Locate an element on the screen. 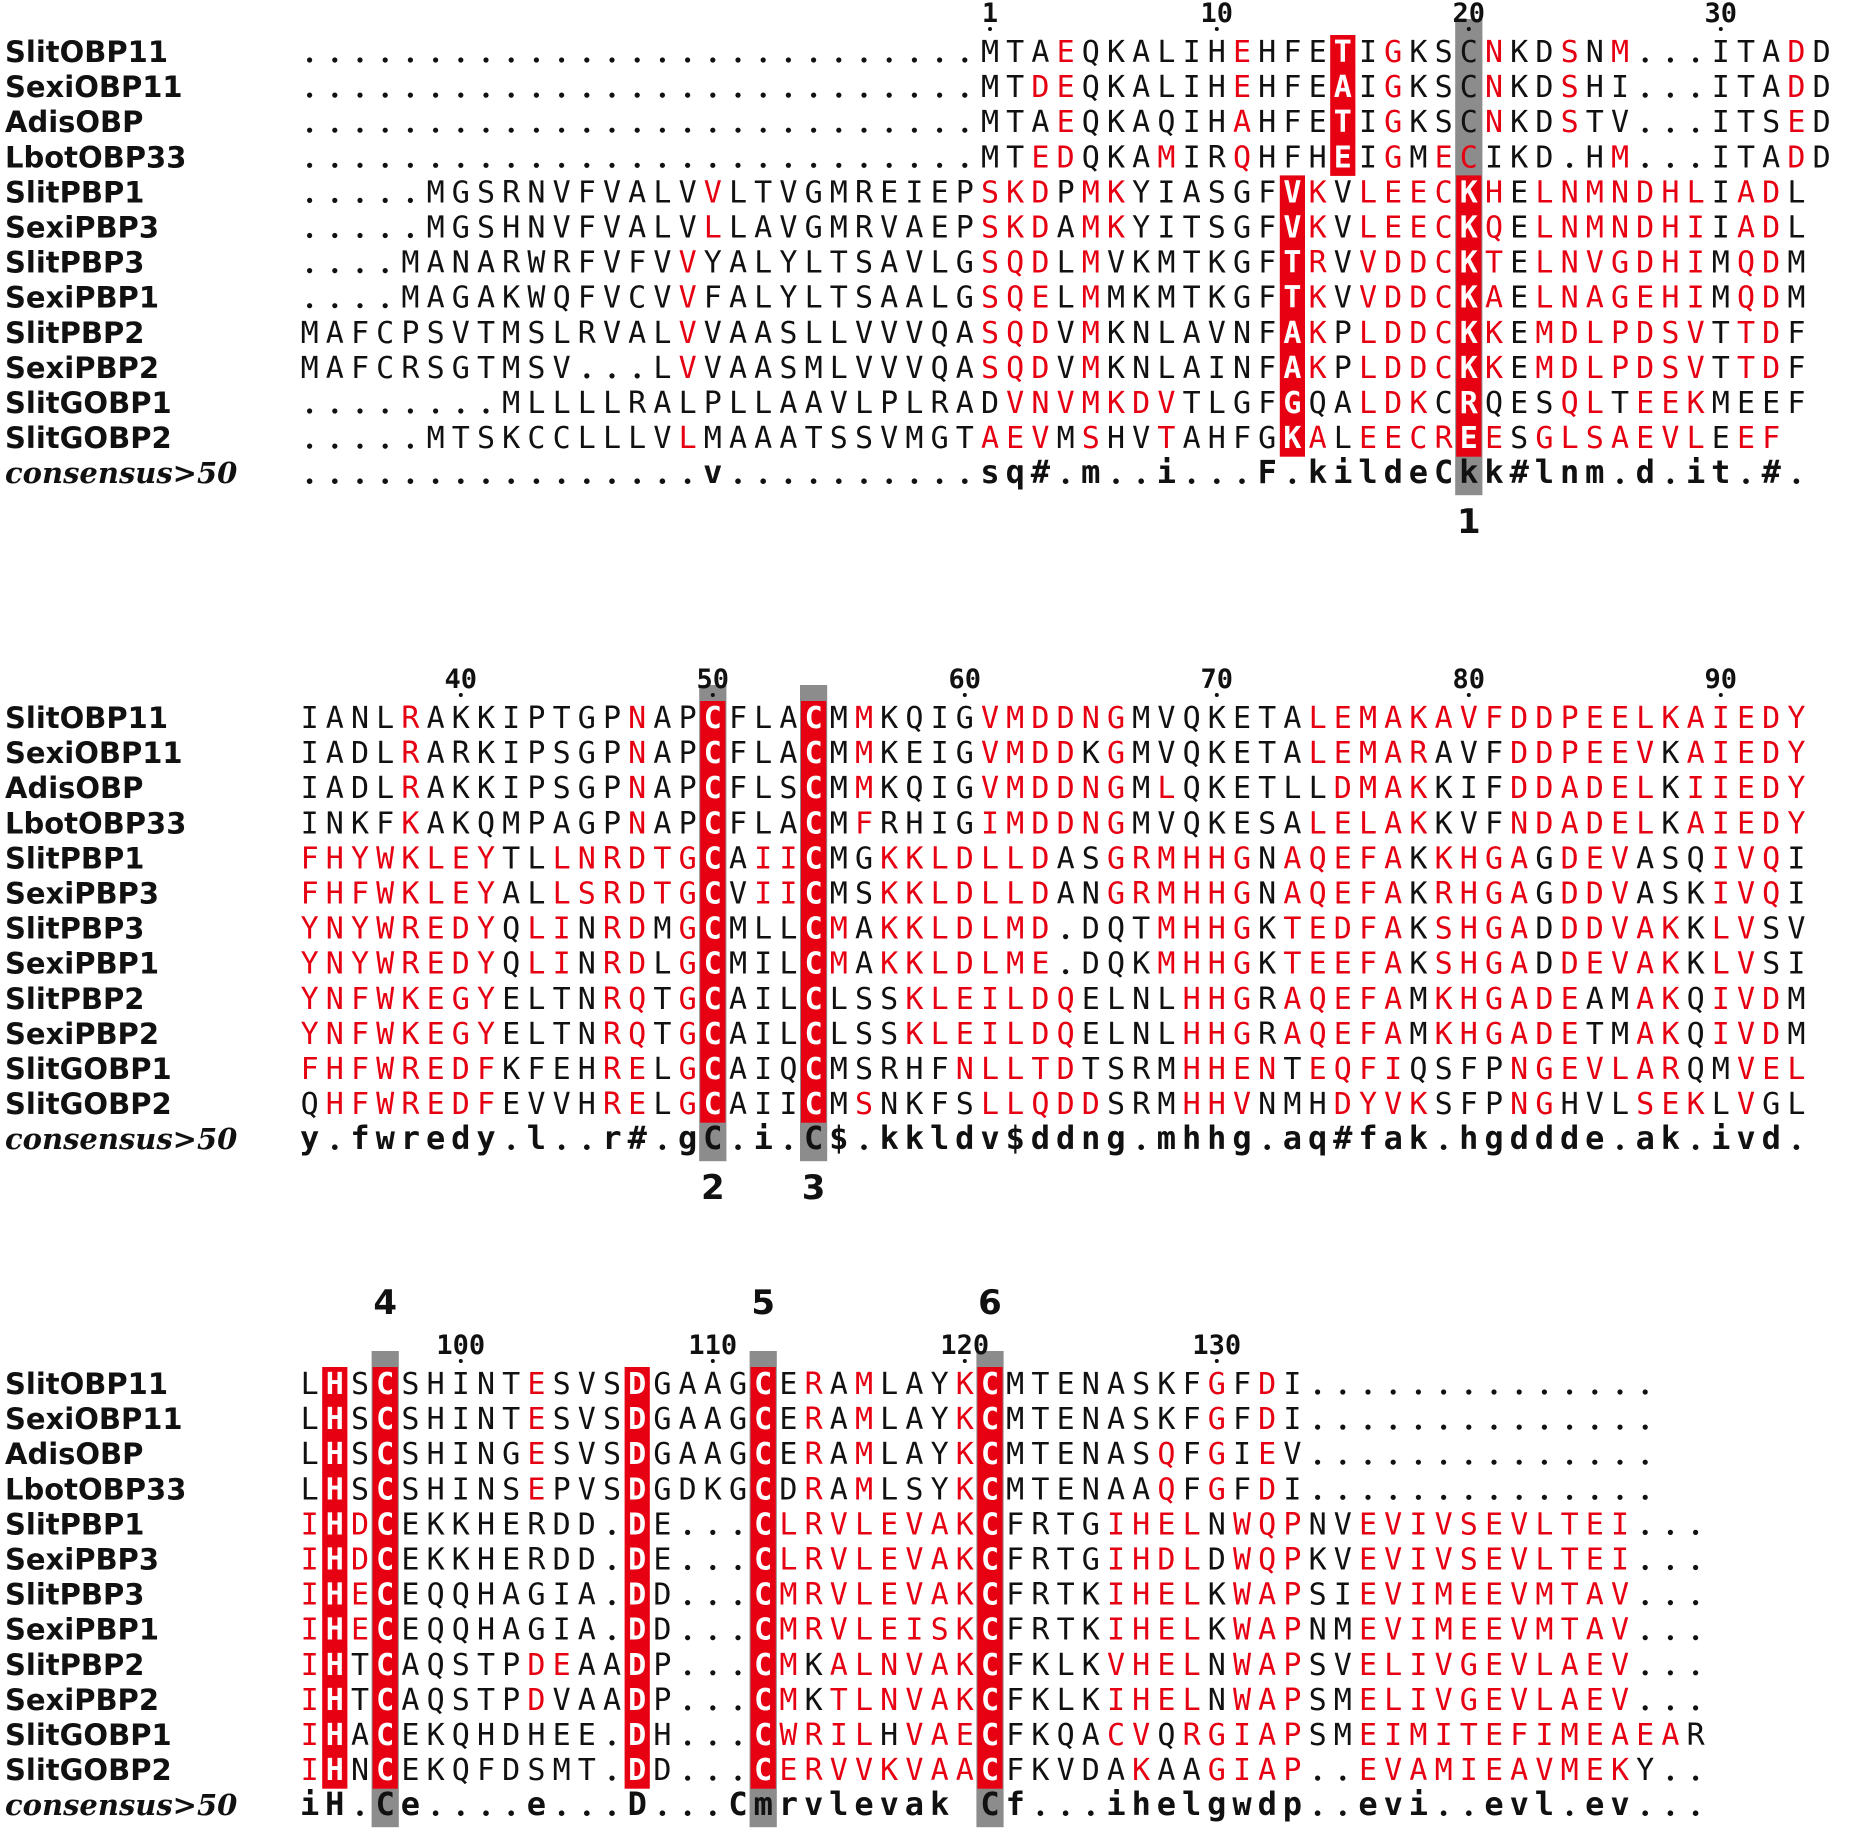 The height and width of the screenshot is (1832, 1850). sequence-name: AdisOBP is located at coordinates (74, 122).